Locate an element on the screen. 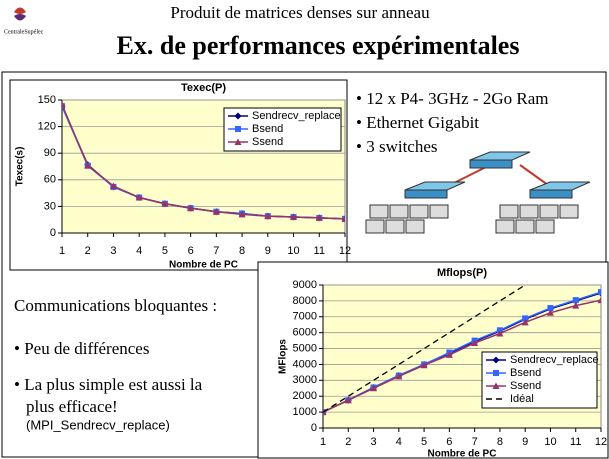  spec: • Ethernet Gigabit is located at coordinates (417, 122).